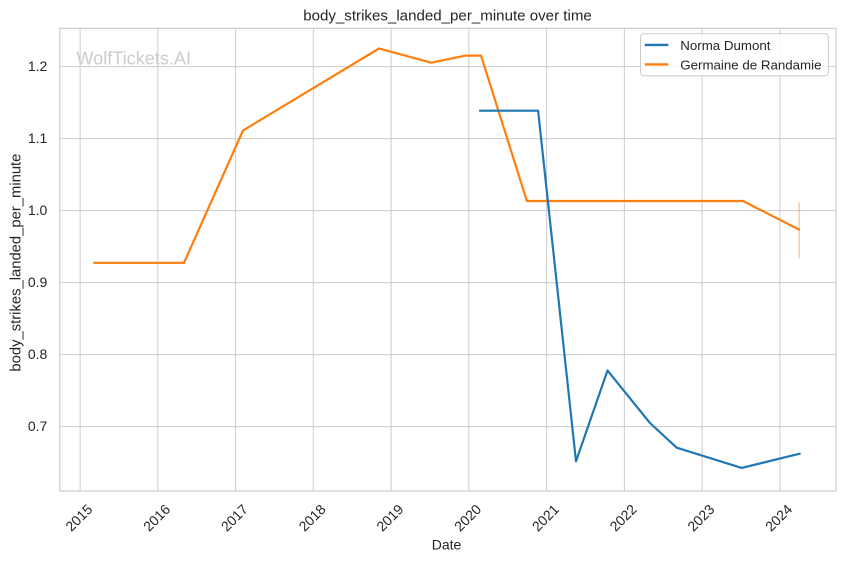 The image size is (844, 561). Describe the element at coordinates (38, 66) in the screenshot. I see `svg-text: 1.2` at that location.